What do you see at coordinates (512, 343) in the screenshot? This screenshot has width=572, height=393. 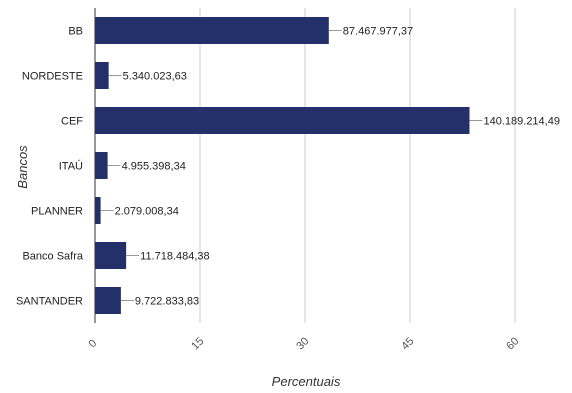 I see `x-tick-label: 60` at bounding box center [512, 343].